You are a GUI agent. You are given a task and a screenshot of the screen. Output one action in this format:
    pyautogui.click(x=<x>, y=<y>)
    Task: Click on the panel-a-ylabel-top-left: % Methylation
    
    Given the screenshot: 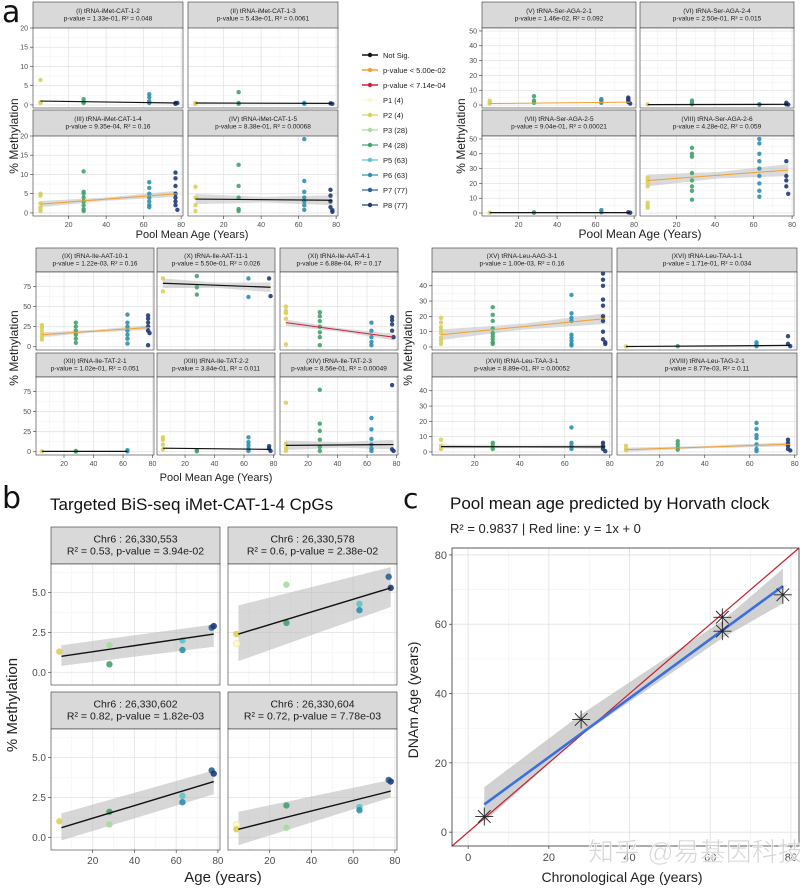 What is the action you would take?
    pyautogui.click(x=14, y=135)
    